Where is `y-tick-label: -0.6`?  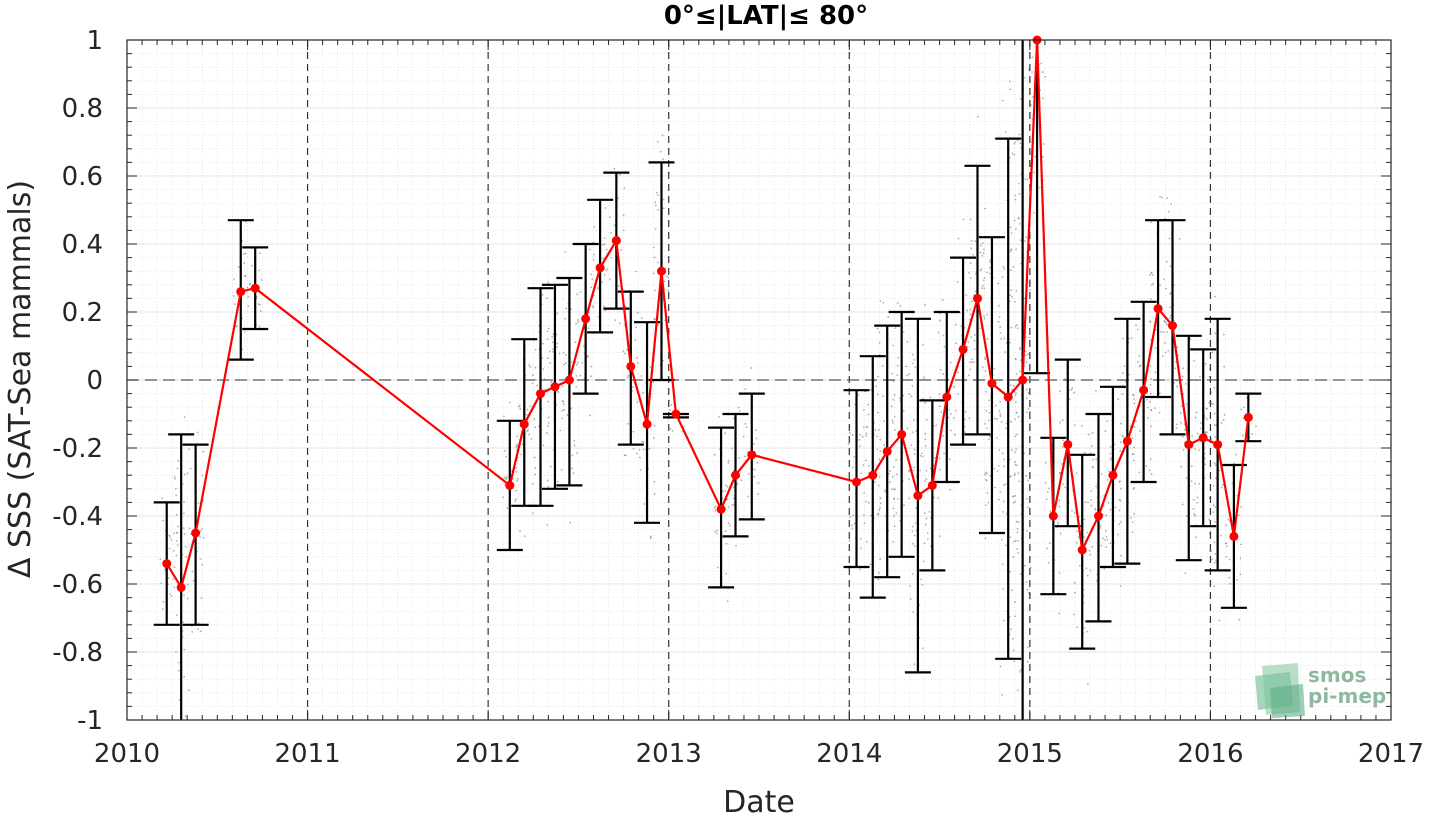 y-tick-label: -0.6 is located at coordinates (77, 585).